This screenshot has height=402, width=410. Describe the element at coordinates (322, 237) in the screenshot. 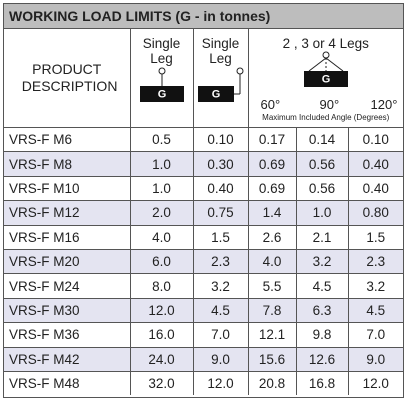

I see `value-cell: 2.1` at that location.